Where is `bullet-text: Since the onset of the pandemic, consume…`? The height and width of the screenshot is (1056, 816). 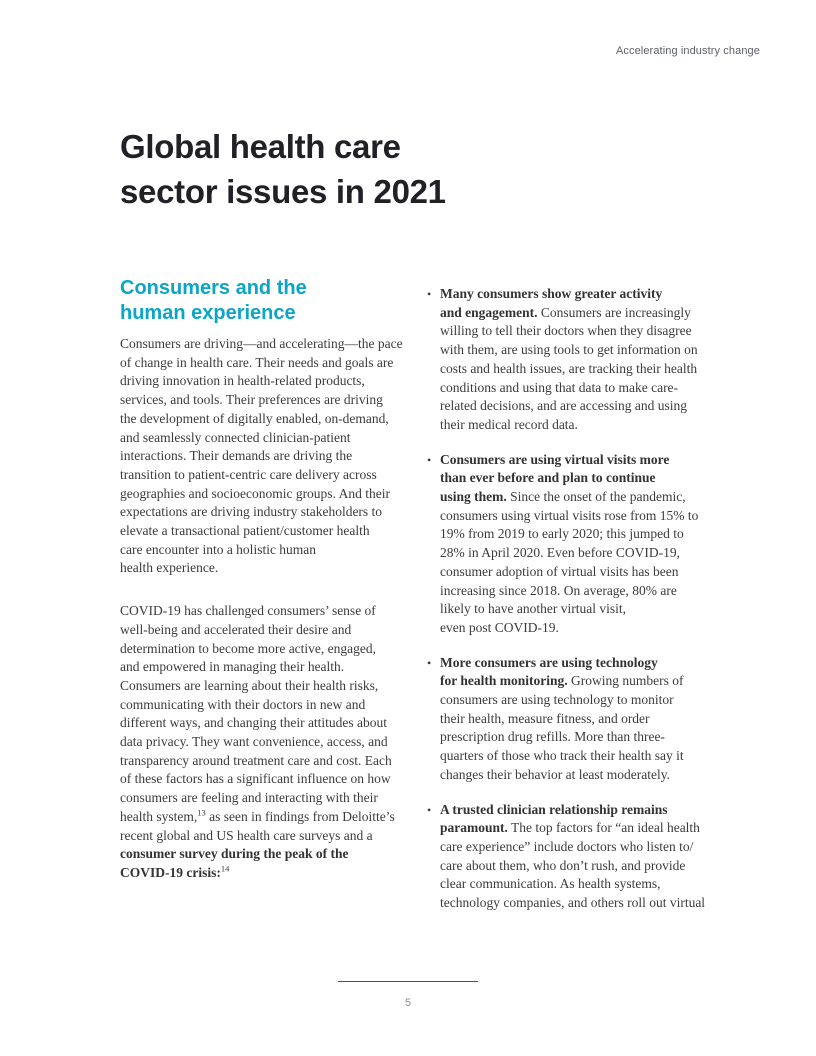
bullet-text: Since the onset of the pandemic, consume… is located at coordinates (569, 562).